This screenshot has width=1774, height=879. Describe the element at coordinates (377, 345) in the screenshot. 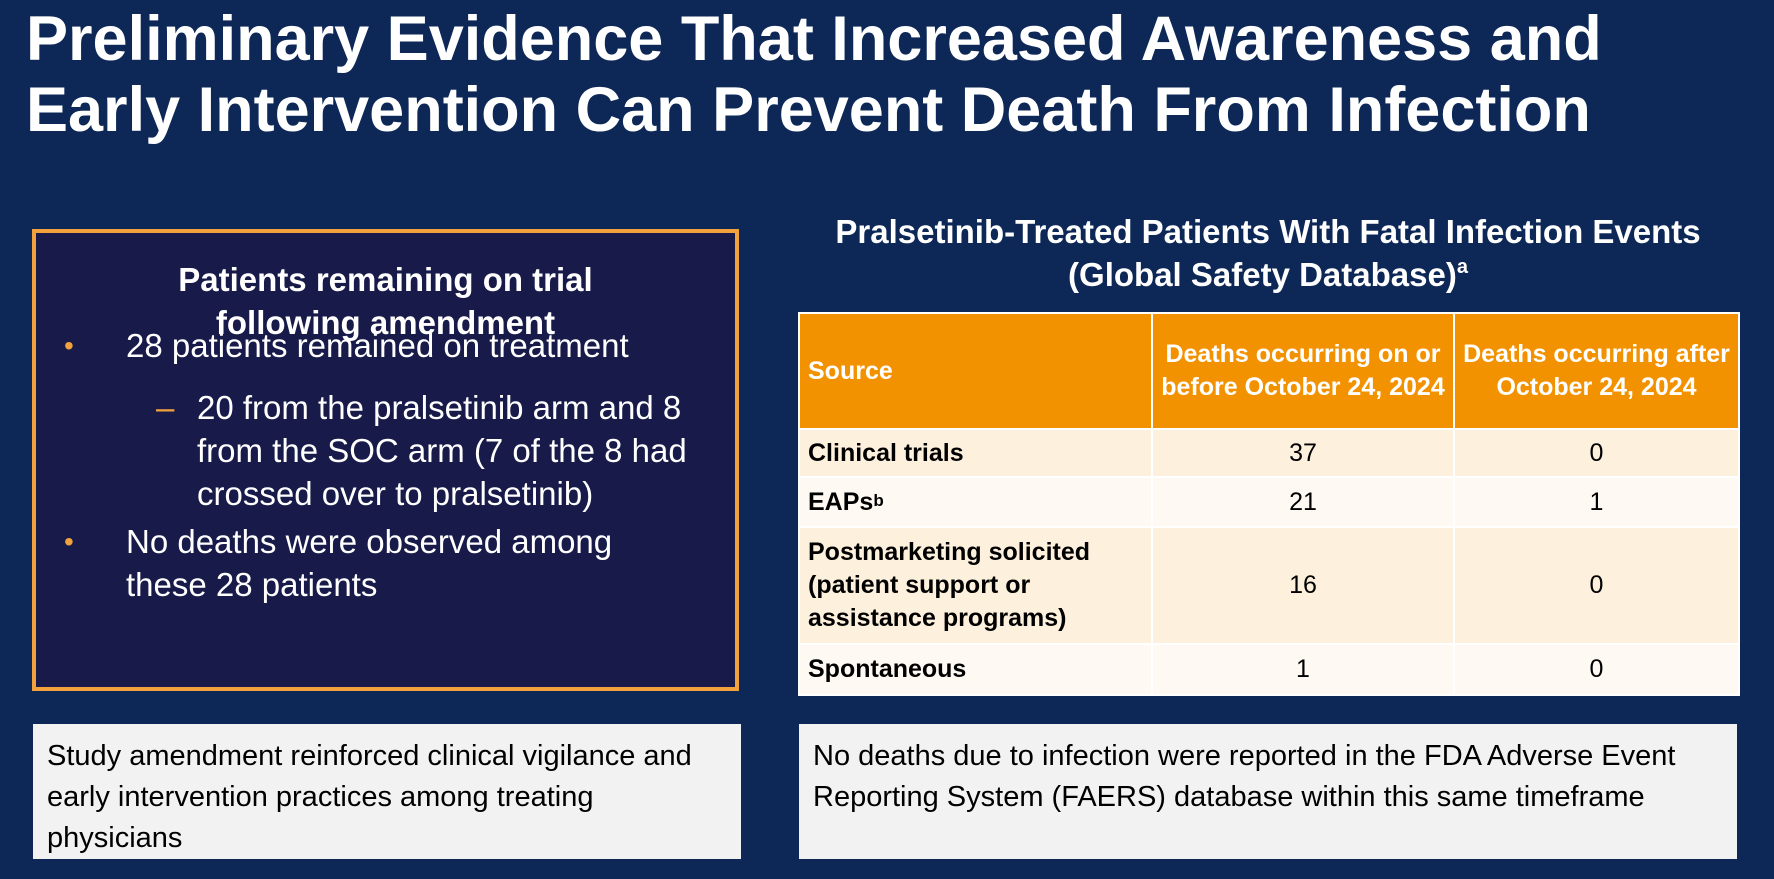

I see `bullet-text: 28 patients remained on treatment` at that location.